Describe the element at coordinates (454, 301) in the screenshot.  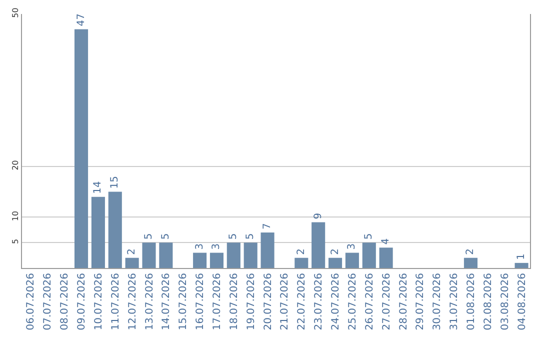
I see `x-tick-label: 31.07.2026` at that location.